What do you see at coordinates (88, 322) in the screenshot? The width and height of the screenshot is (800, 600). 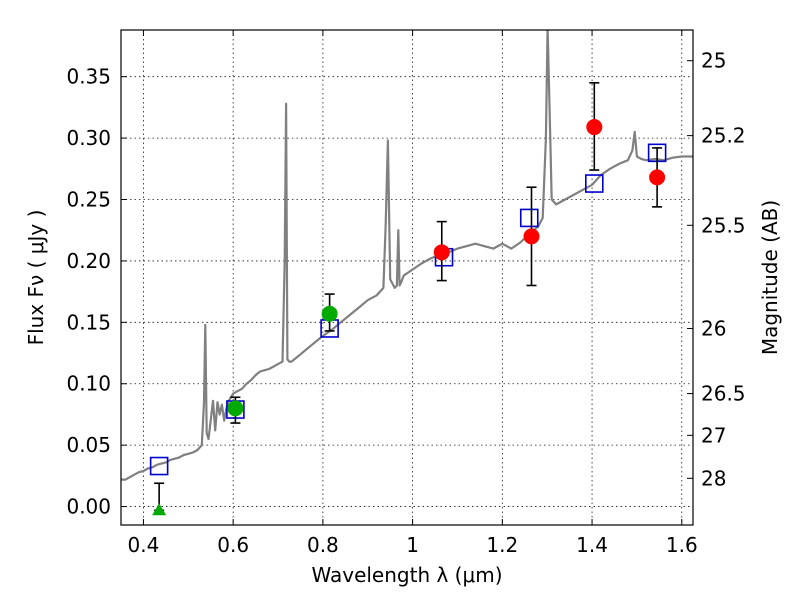 I see `y-tick-label: 0.15` at bounding box center [88, 322].